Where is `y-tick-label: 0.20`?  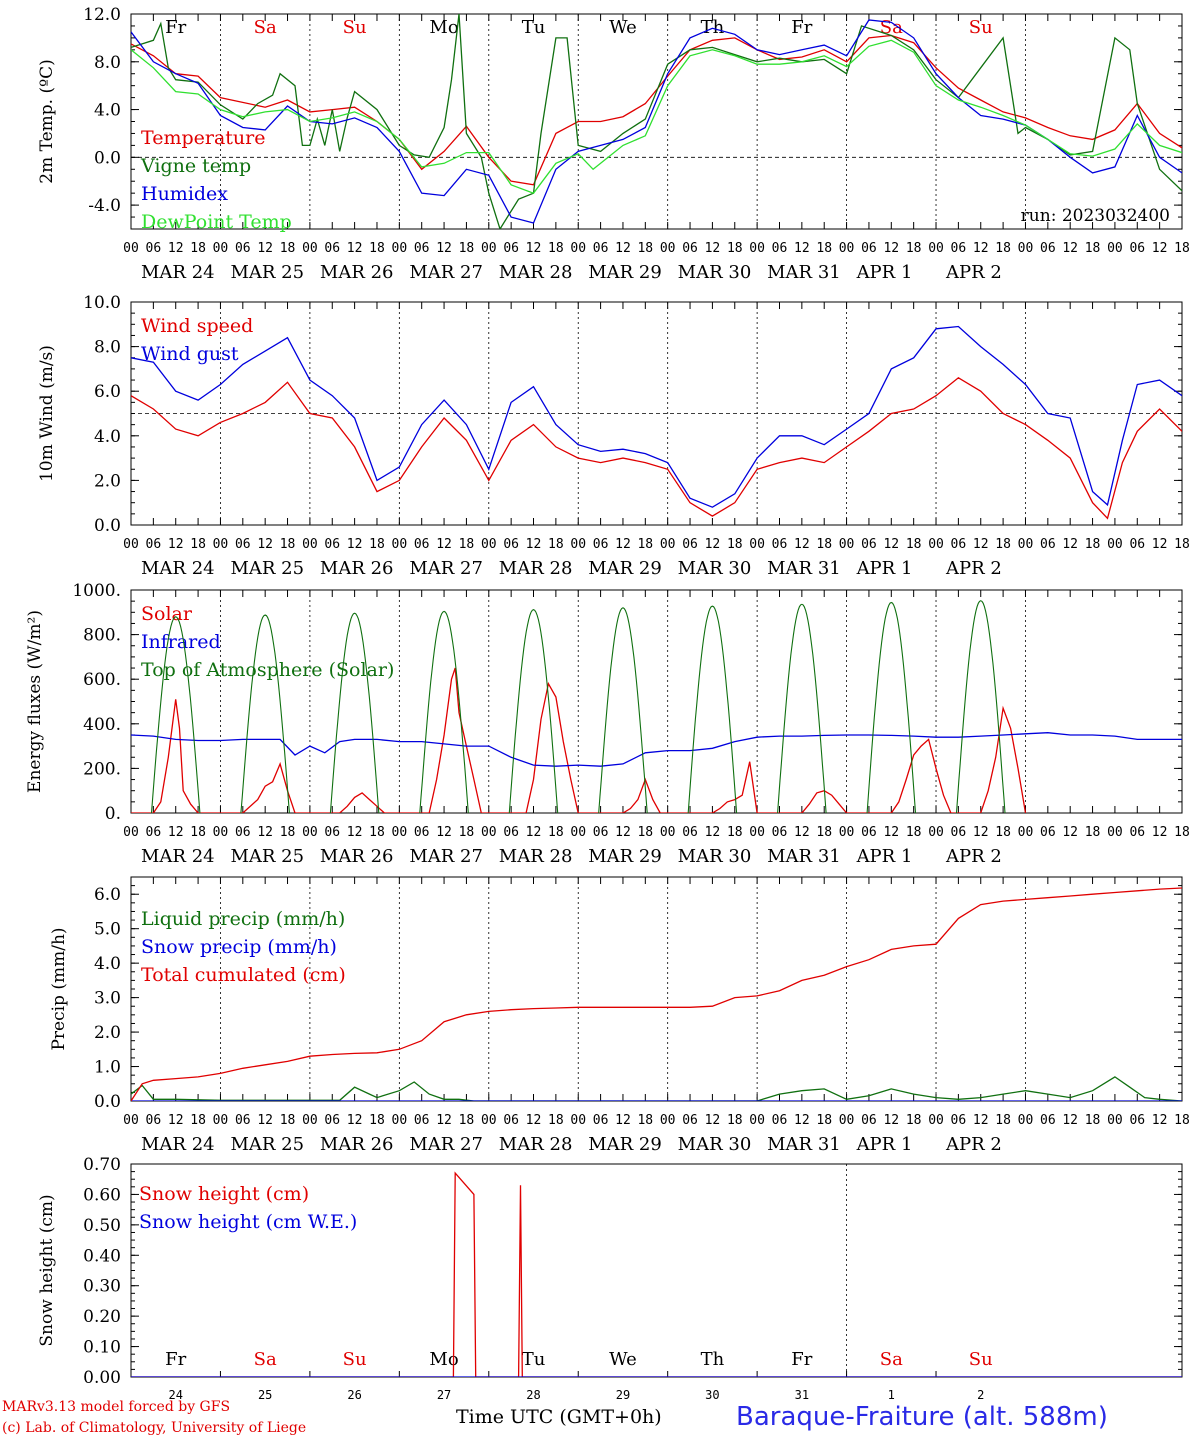
y-tick-label: 0.20 is located at coordinates (102, 1317).